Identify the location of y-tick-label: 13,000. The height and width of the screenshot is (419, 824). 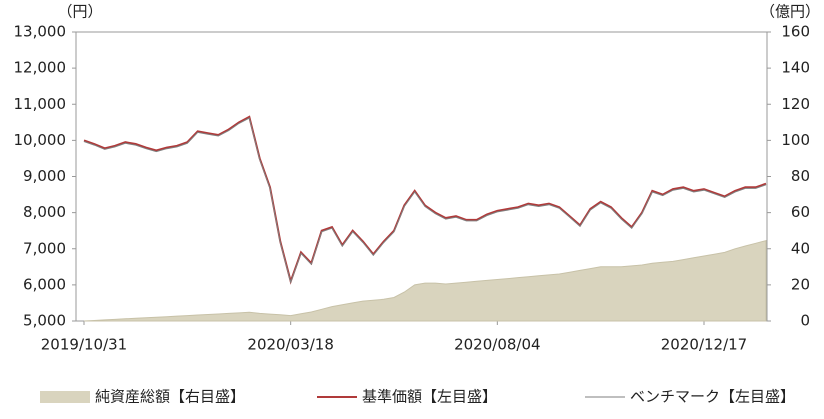
(40, 32).